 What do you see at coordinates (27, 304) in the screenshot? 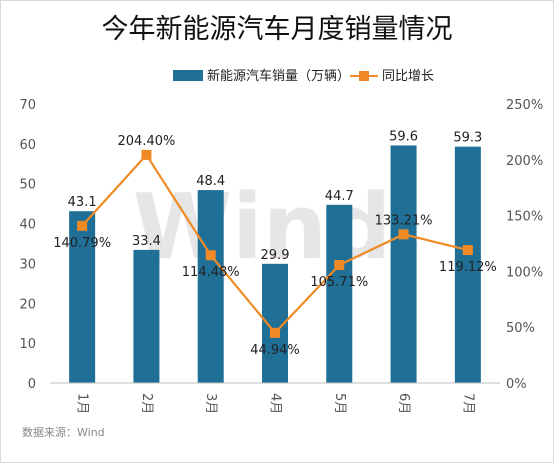
I see `left-tick-label: 20` at bounding box center [27, 304].